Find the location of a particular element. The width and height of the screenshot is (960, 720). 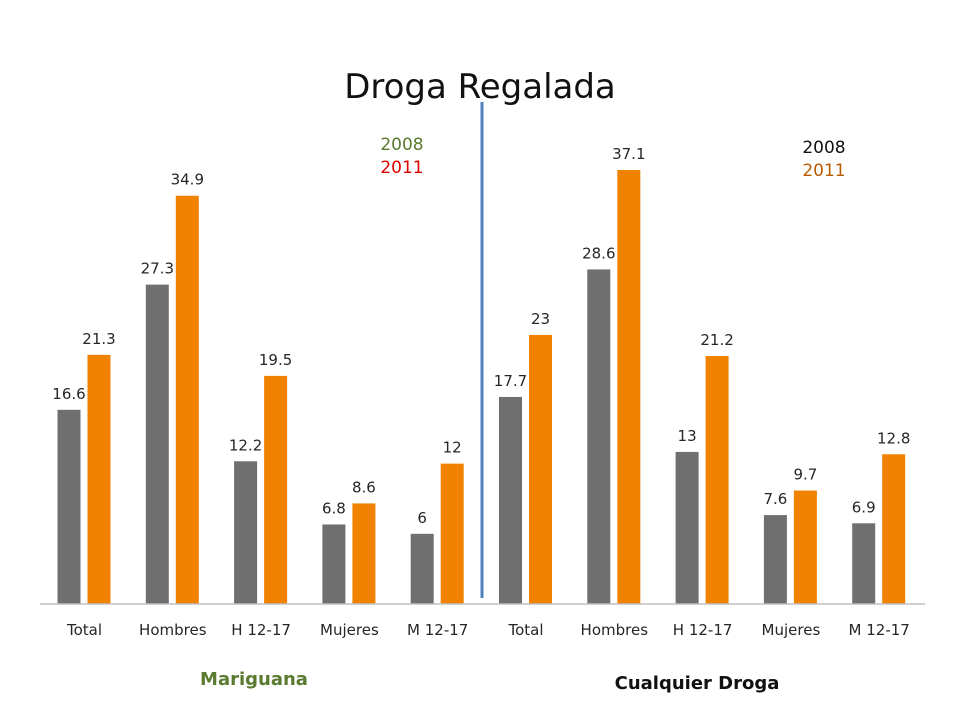

data-label: 12 is located at coordinates (452, 448).